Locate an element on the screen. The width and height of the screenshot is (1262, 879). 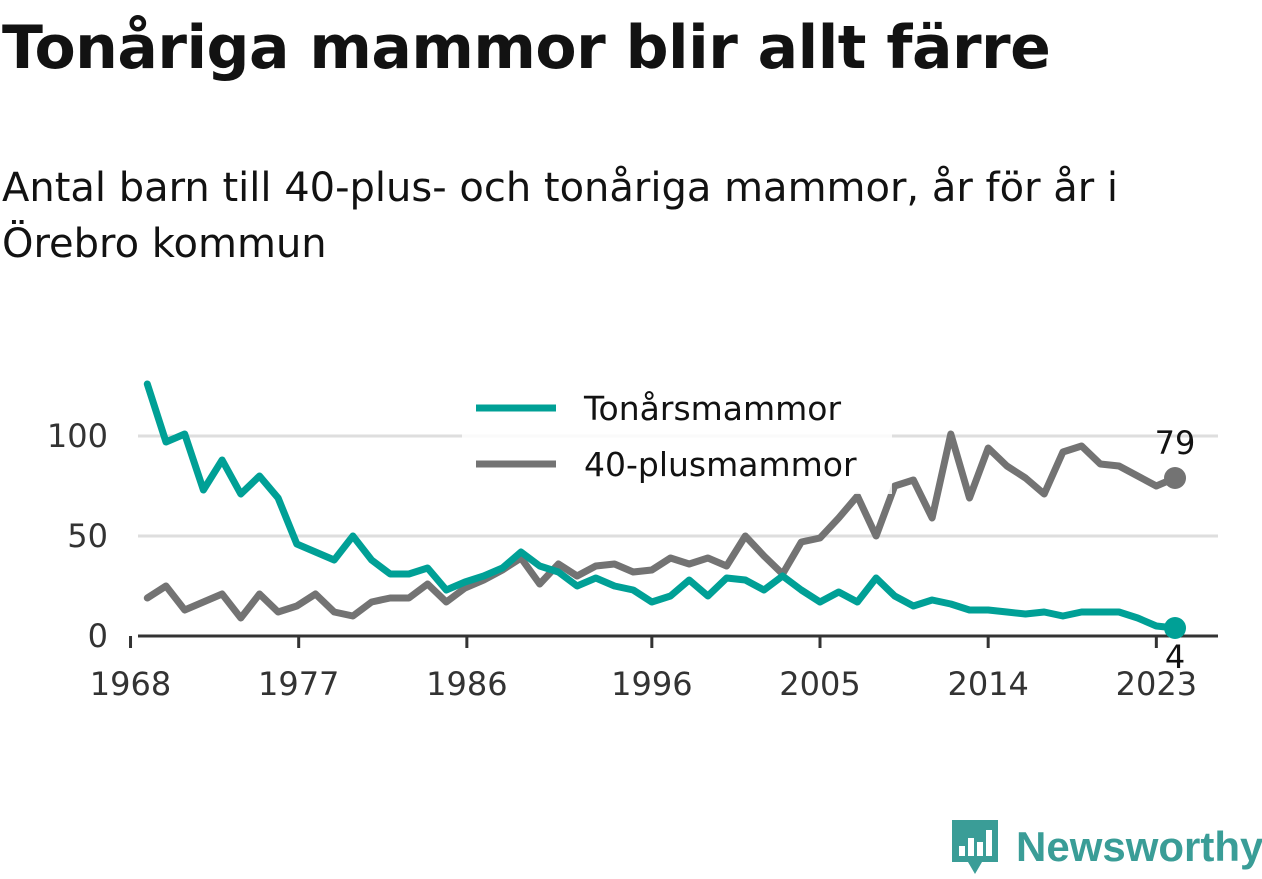
x-tick-label: 2023 is located at coordinates (1156, 684).